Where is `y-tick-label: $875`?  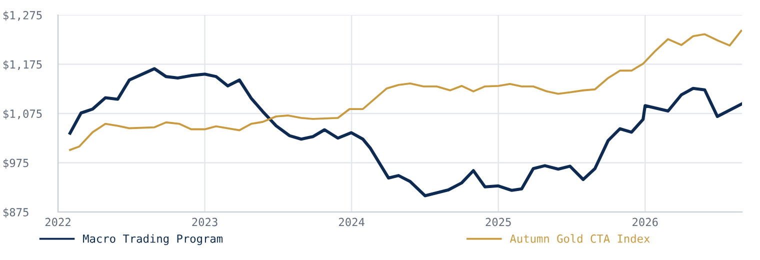 y-tick-label: $875 is located at coordinates (15, 213).